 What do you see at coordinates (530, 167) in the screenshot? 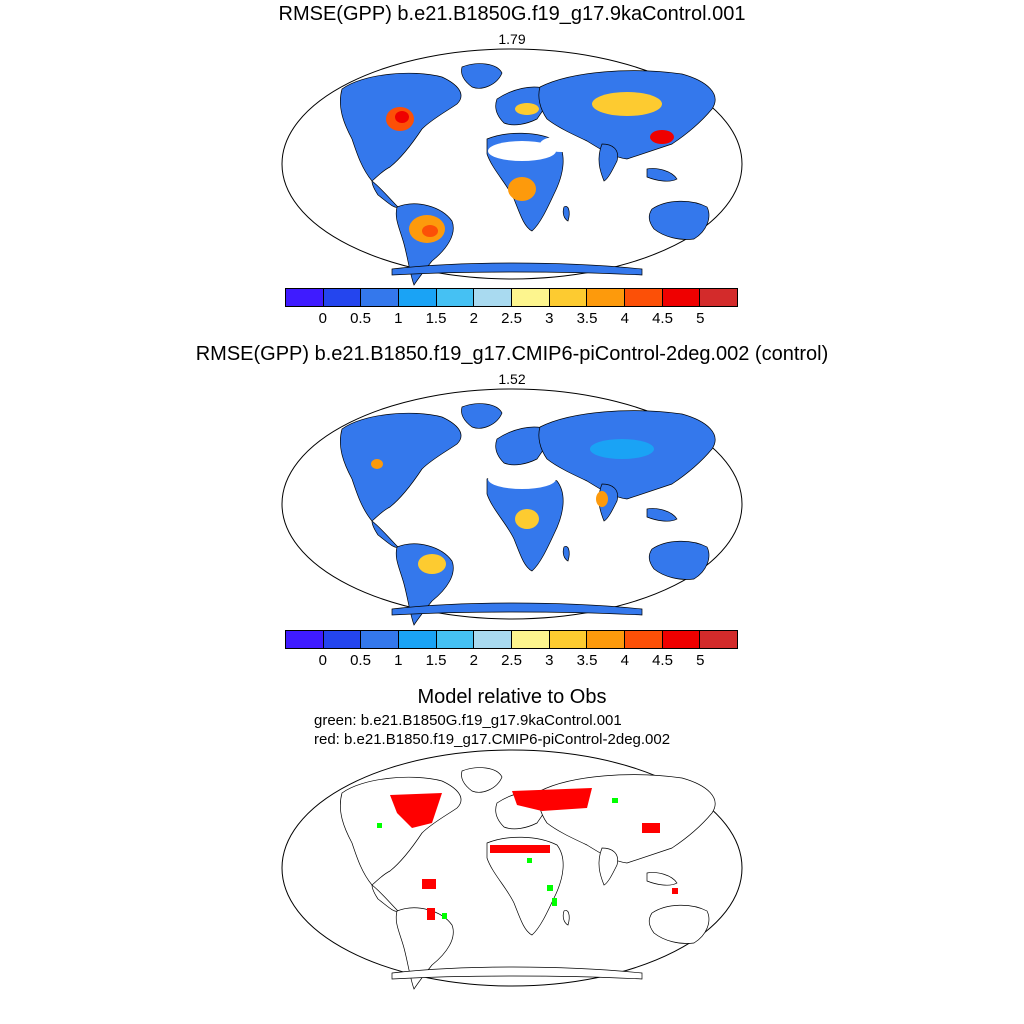
I see `map-1-hotspots` at bounding box center [530, 167].